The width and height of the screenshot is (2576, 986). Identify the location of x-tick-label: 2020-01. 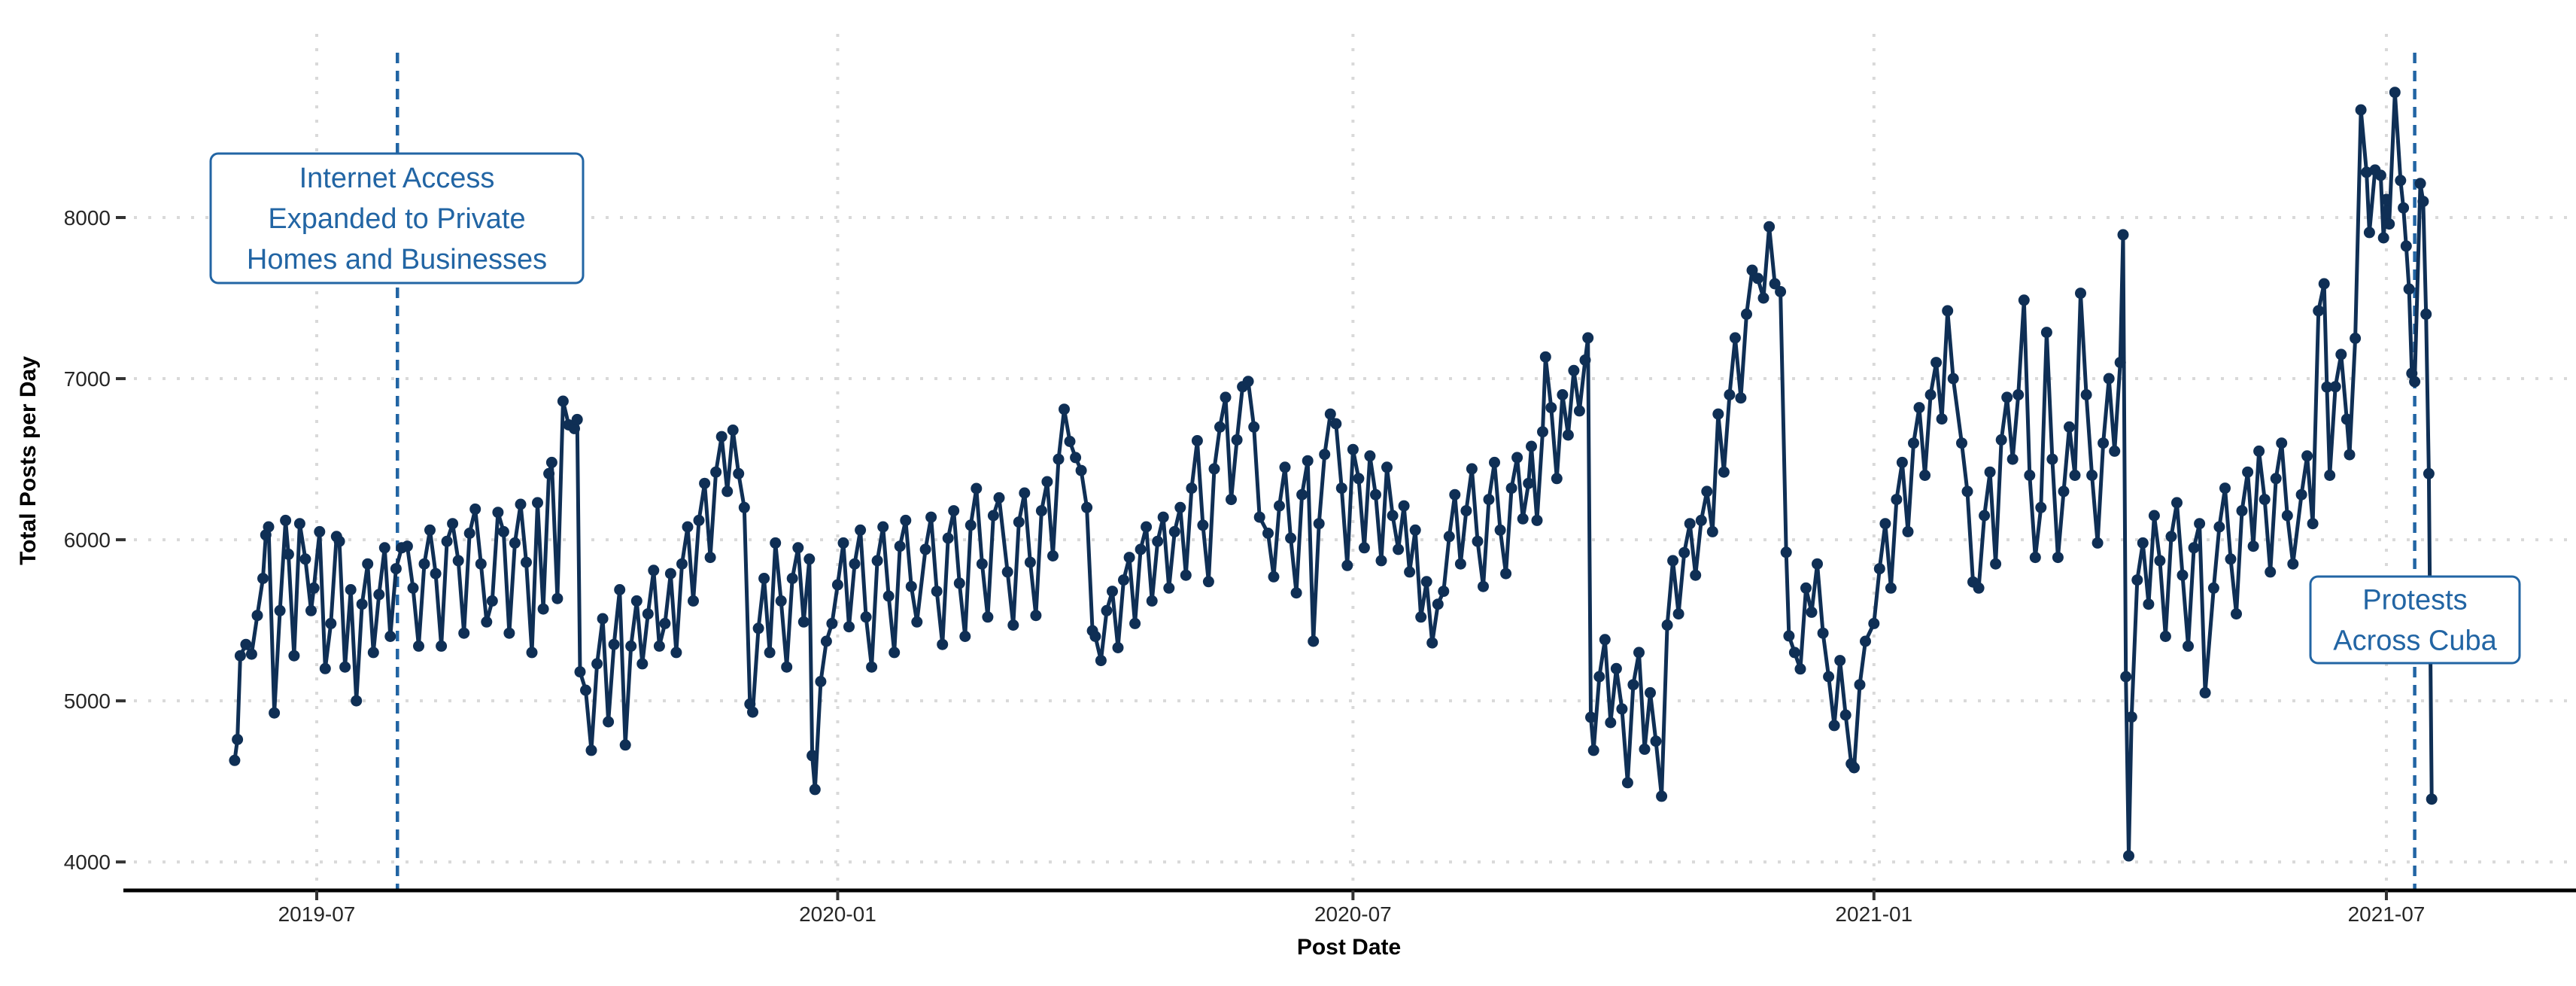
(838, 914).